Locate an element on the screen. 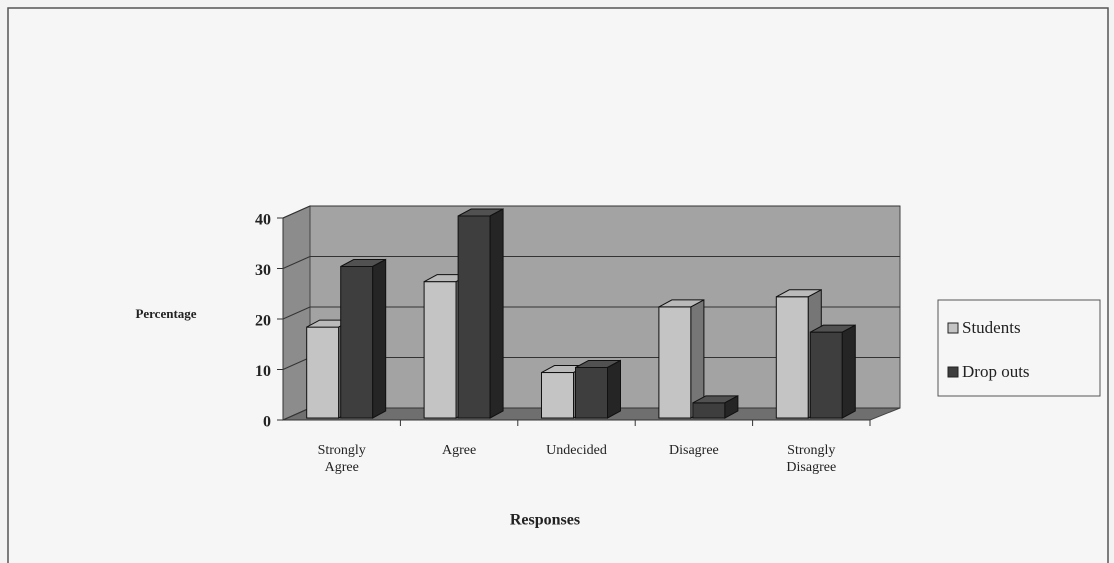 The height and width of the screenshot is (563, 1114). x-tick-label-box: Undecided is located at coordinates (576, 450).